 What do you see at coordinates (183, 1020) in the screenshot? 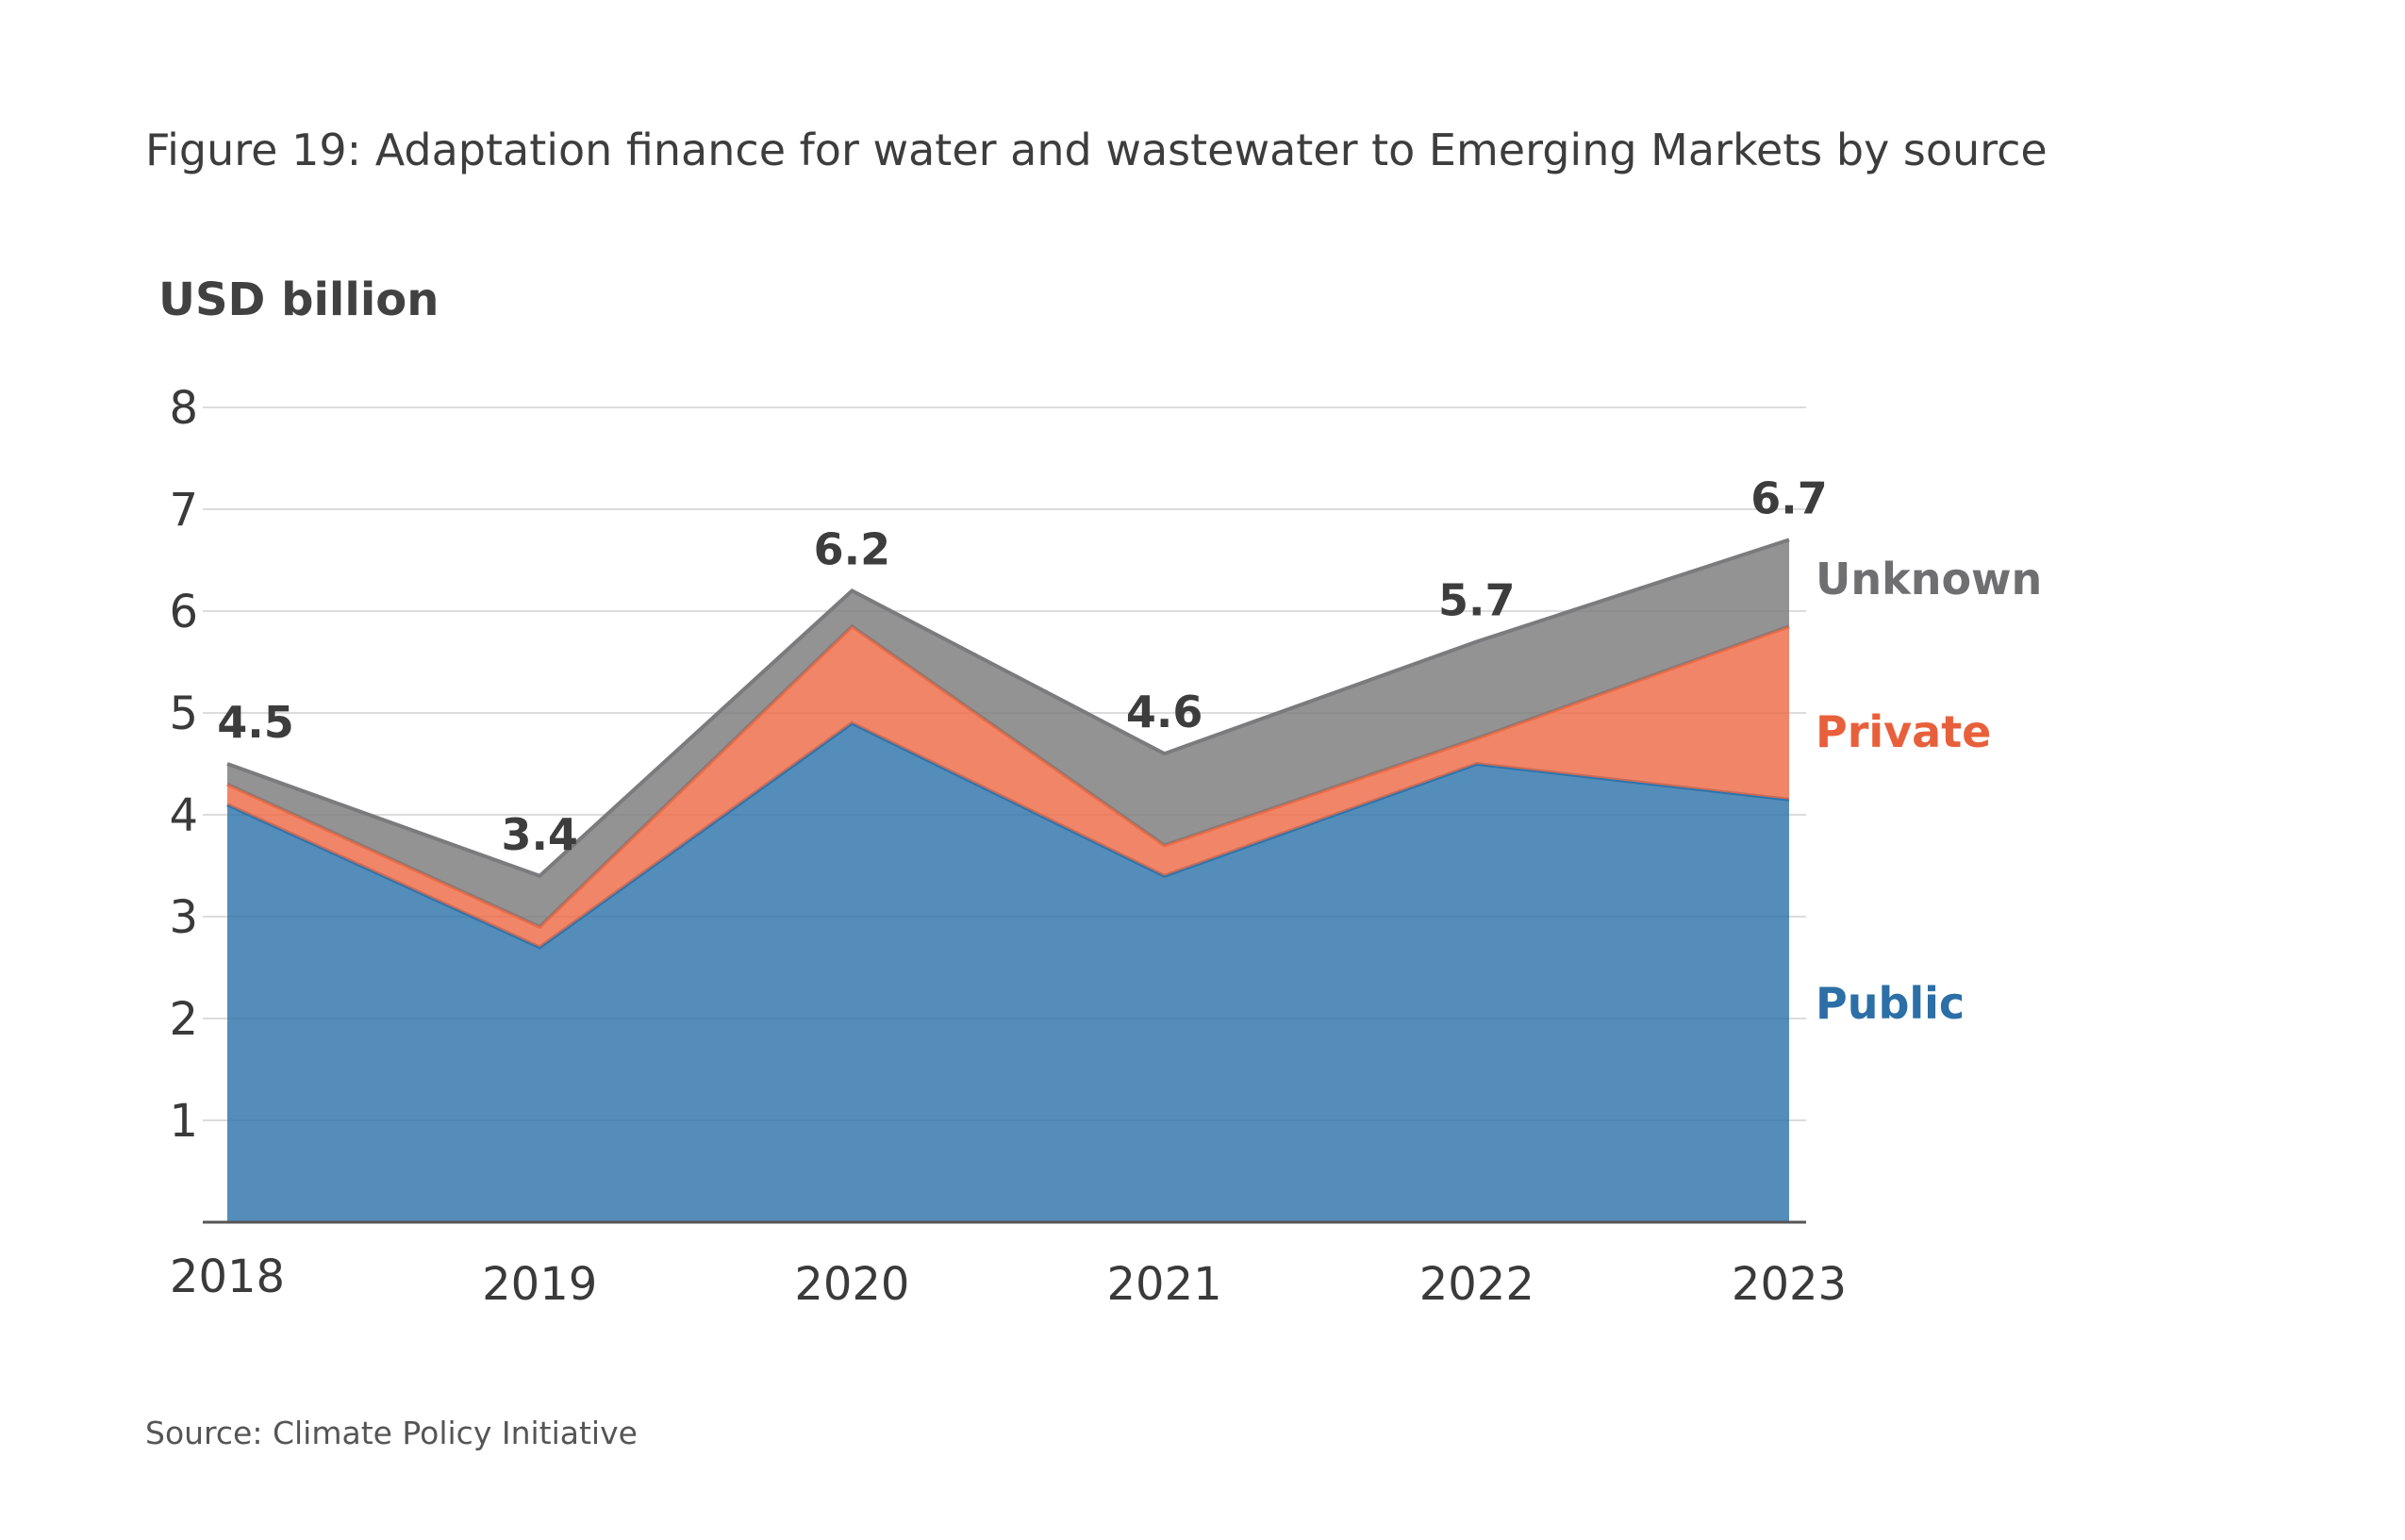
I see `y-tick-label: 2` at bounding box center [183, 1020].